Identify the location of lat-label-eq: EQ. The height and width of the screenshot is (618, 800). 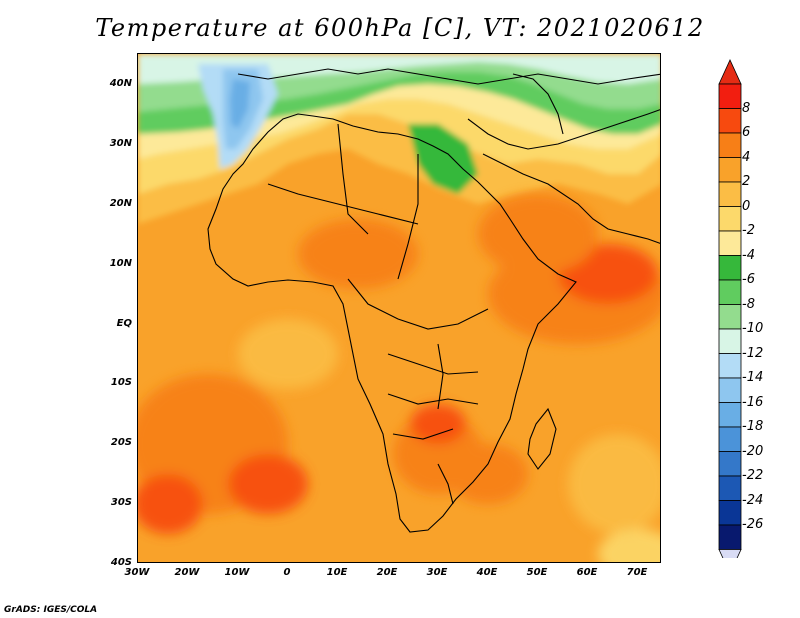
(124, 323).